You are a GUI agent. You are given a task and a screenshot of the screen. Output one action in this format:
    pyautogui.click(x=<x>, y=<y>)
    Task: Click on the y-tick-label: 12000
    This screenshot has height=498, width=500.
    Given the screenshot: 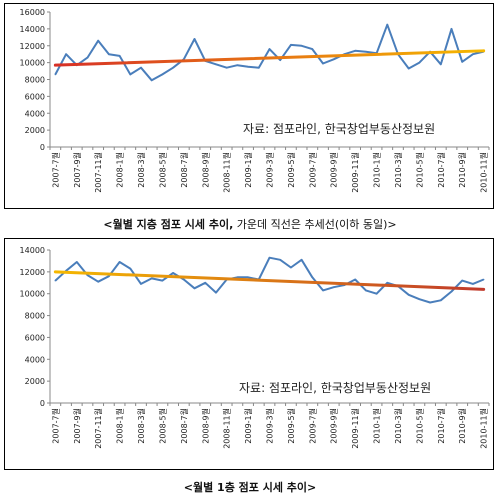 What is the action you would take?
    pyautogui.click(x=32, y=46)
    